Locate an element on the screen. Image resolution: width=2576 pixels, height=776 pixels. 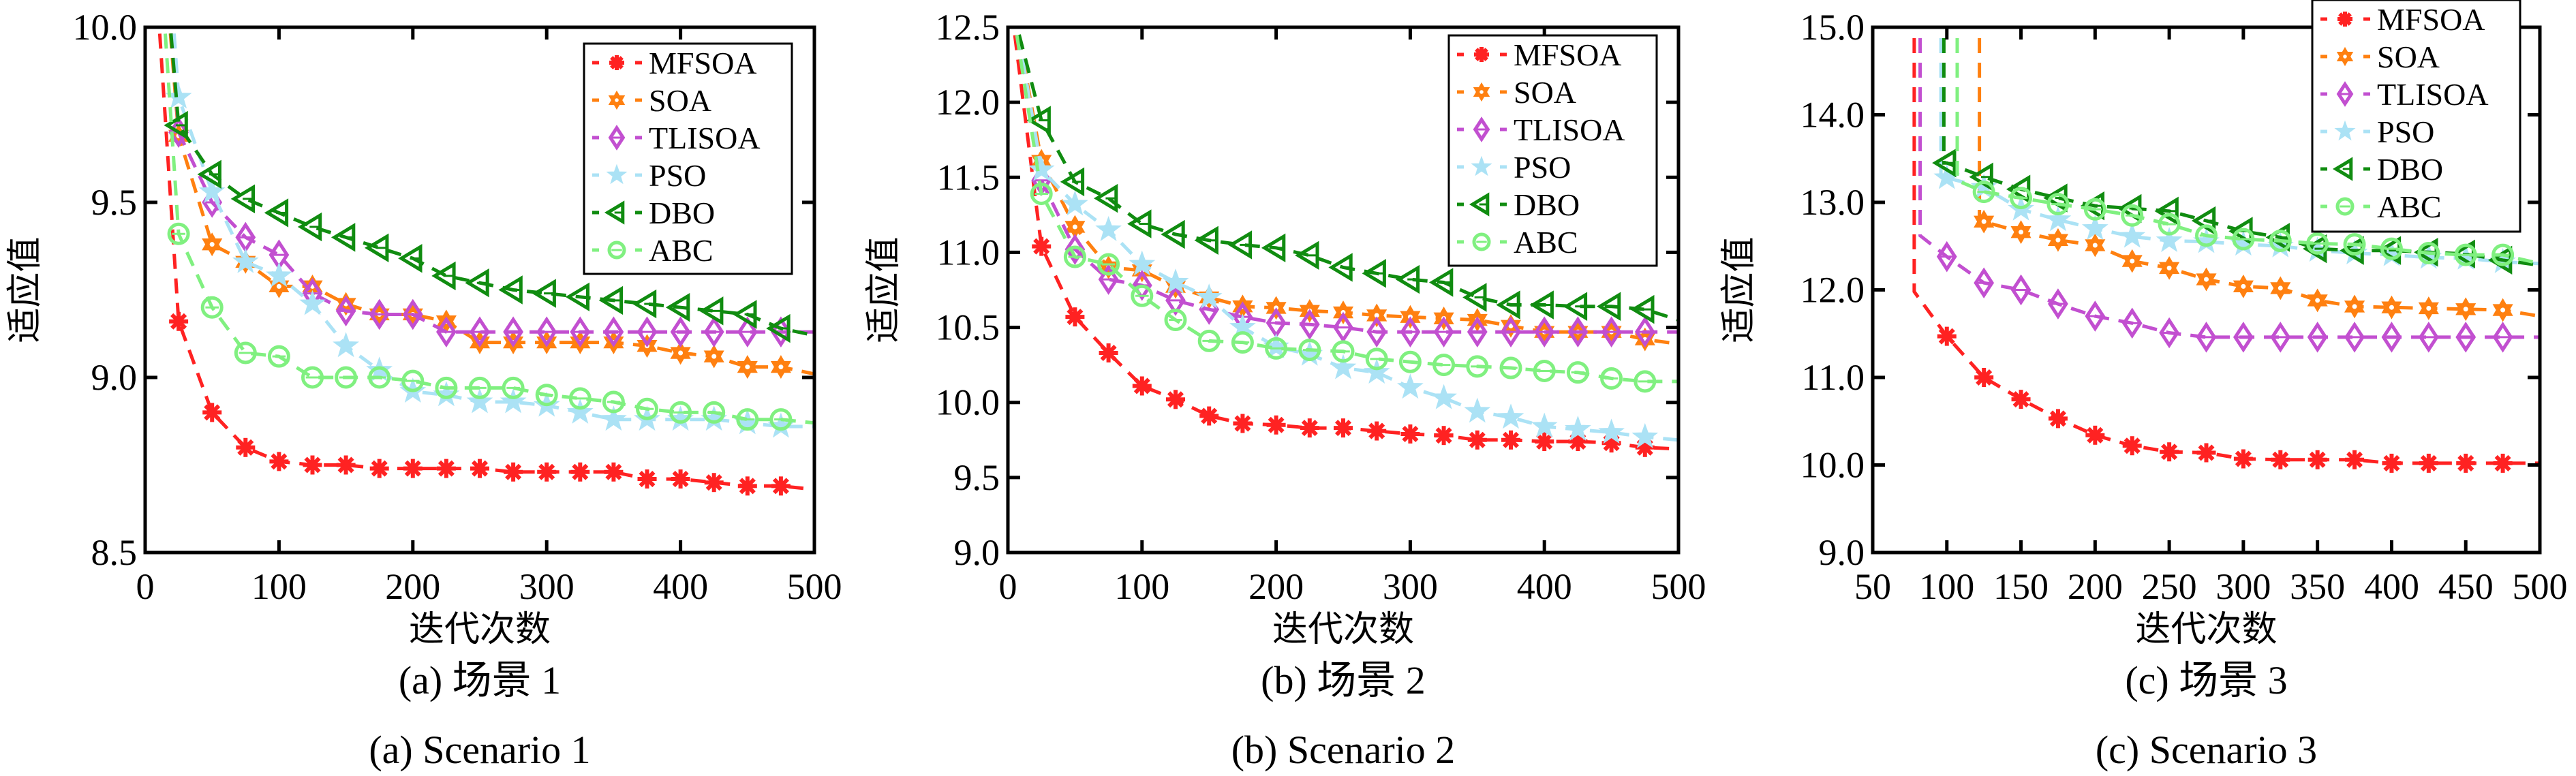
series-line-pso is located at coordinates (493, 228).